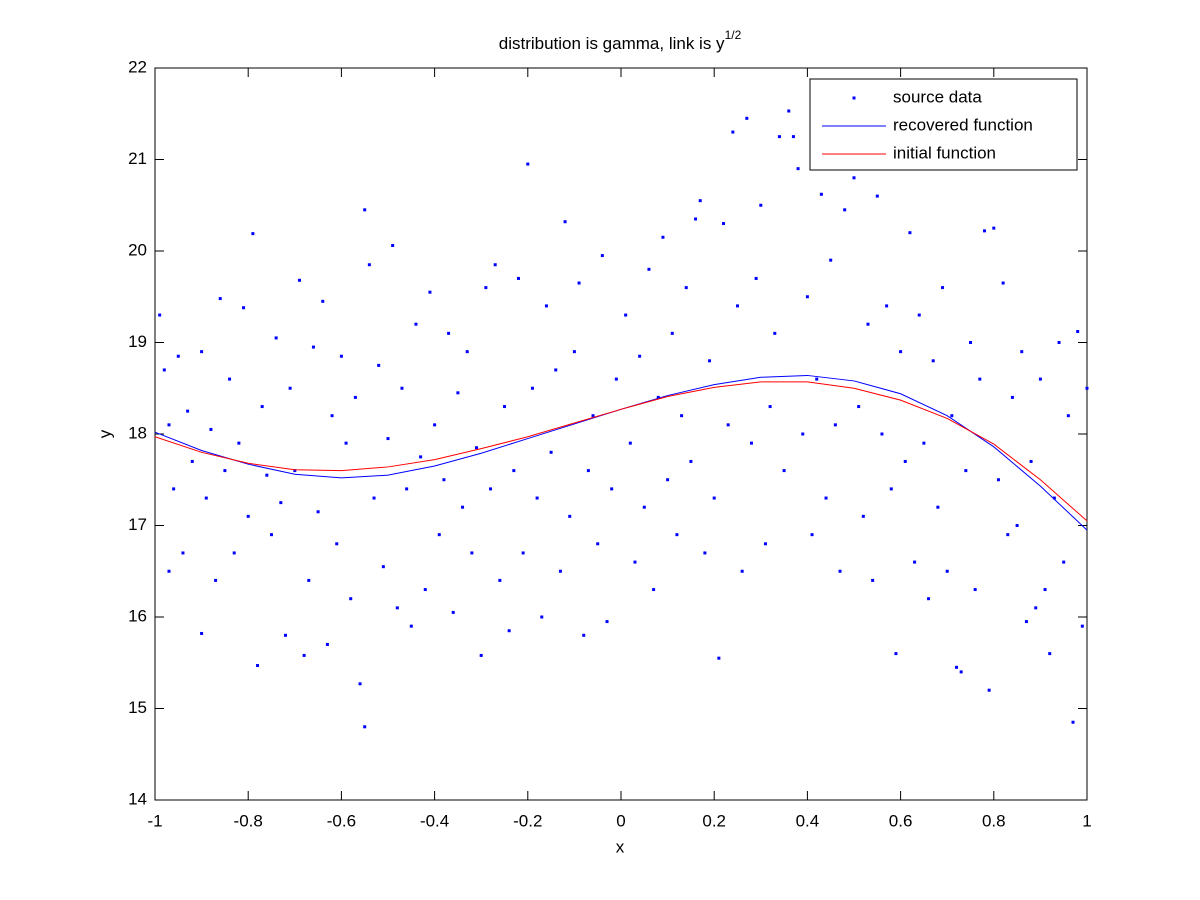 Image resolution: width=1200 pixels, height=900 pixels. What do you see at coordinates (137, 249) in the screenshot?
I see `y-tick-label: 20` at bounding box center [137, 249].